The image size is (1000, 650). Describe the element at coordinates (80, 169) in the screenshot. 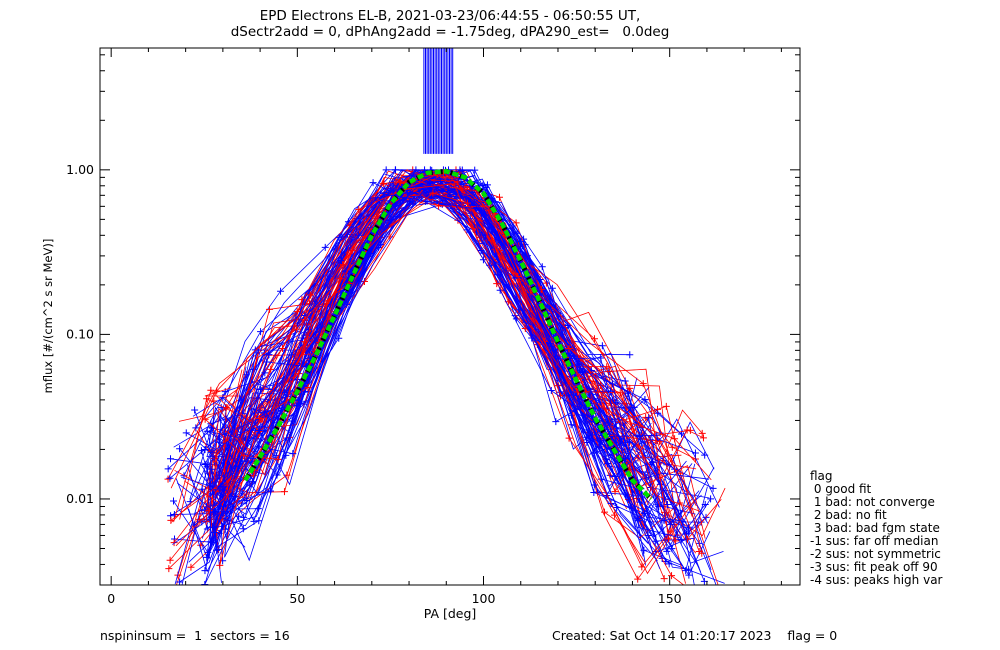

I see `y-tick-label: 1.00` at that location.